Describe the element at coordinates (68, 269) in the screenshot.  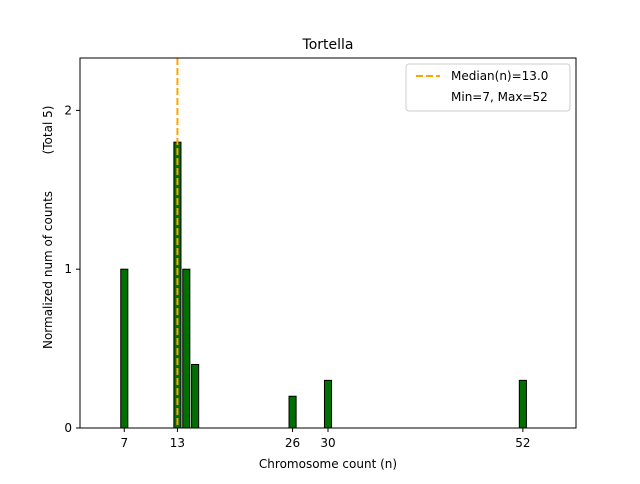
I see `y-tick-label: 1` at that location.